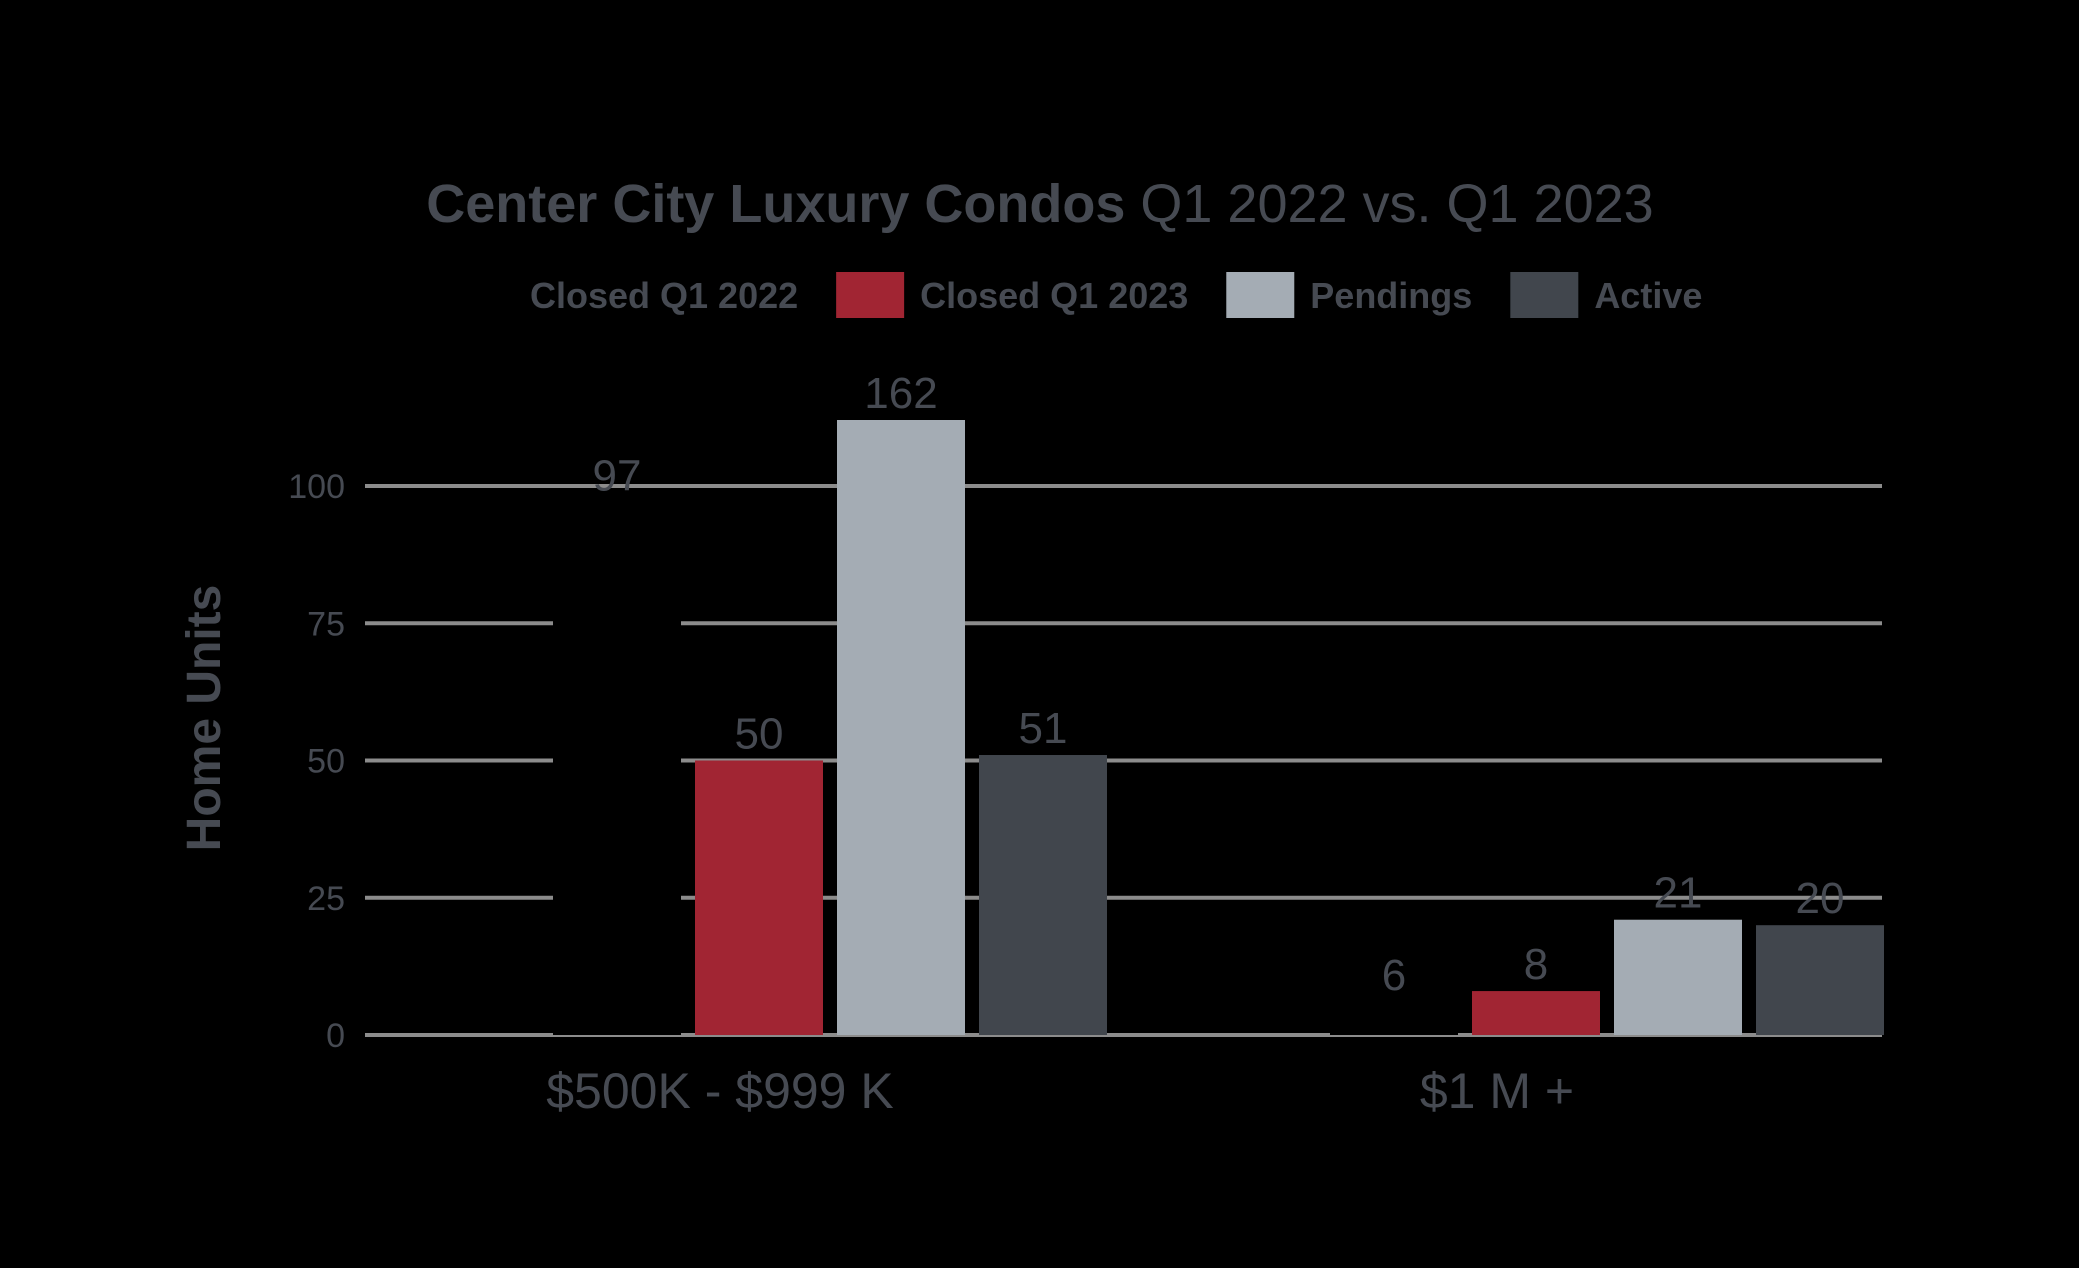  I want to click on chart-title-space, so click(1132, 204).